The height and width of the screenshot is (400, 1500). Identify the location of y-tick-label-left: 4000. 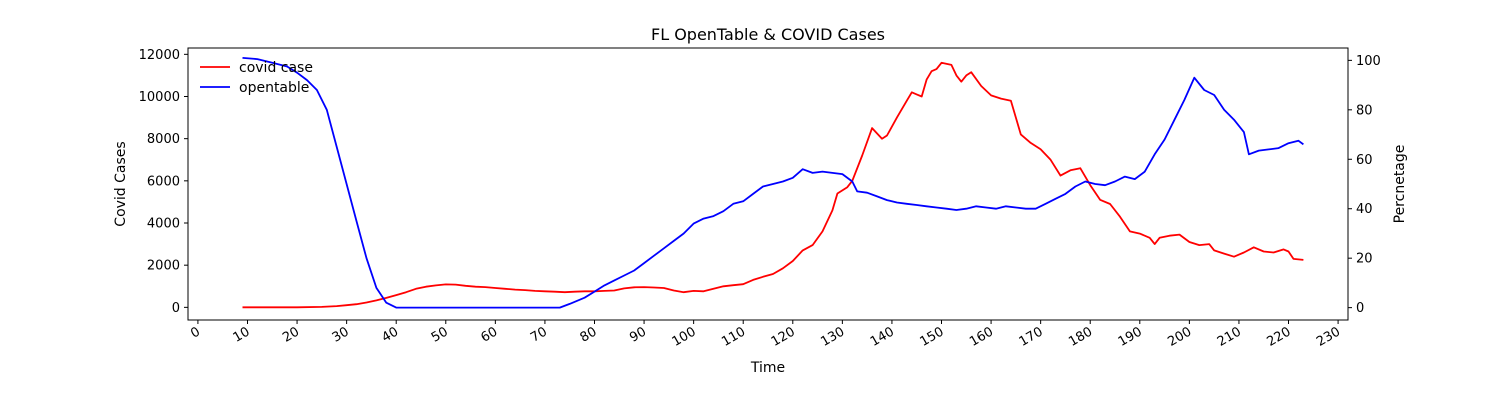
(163, 224).